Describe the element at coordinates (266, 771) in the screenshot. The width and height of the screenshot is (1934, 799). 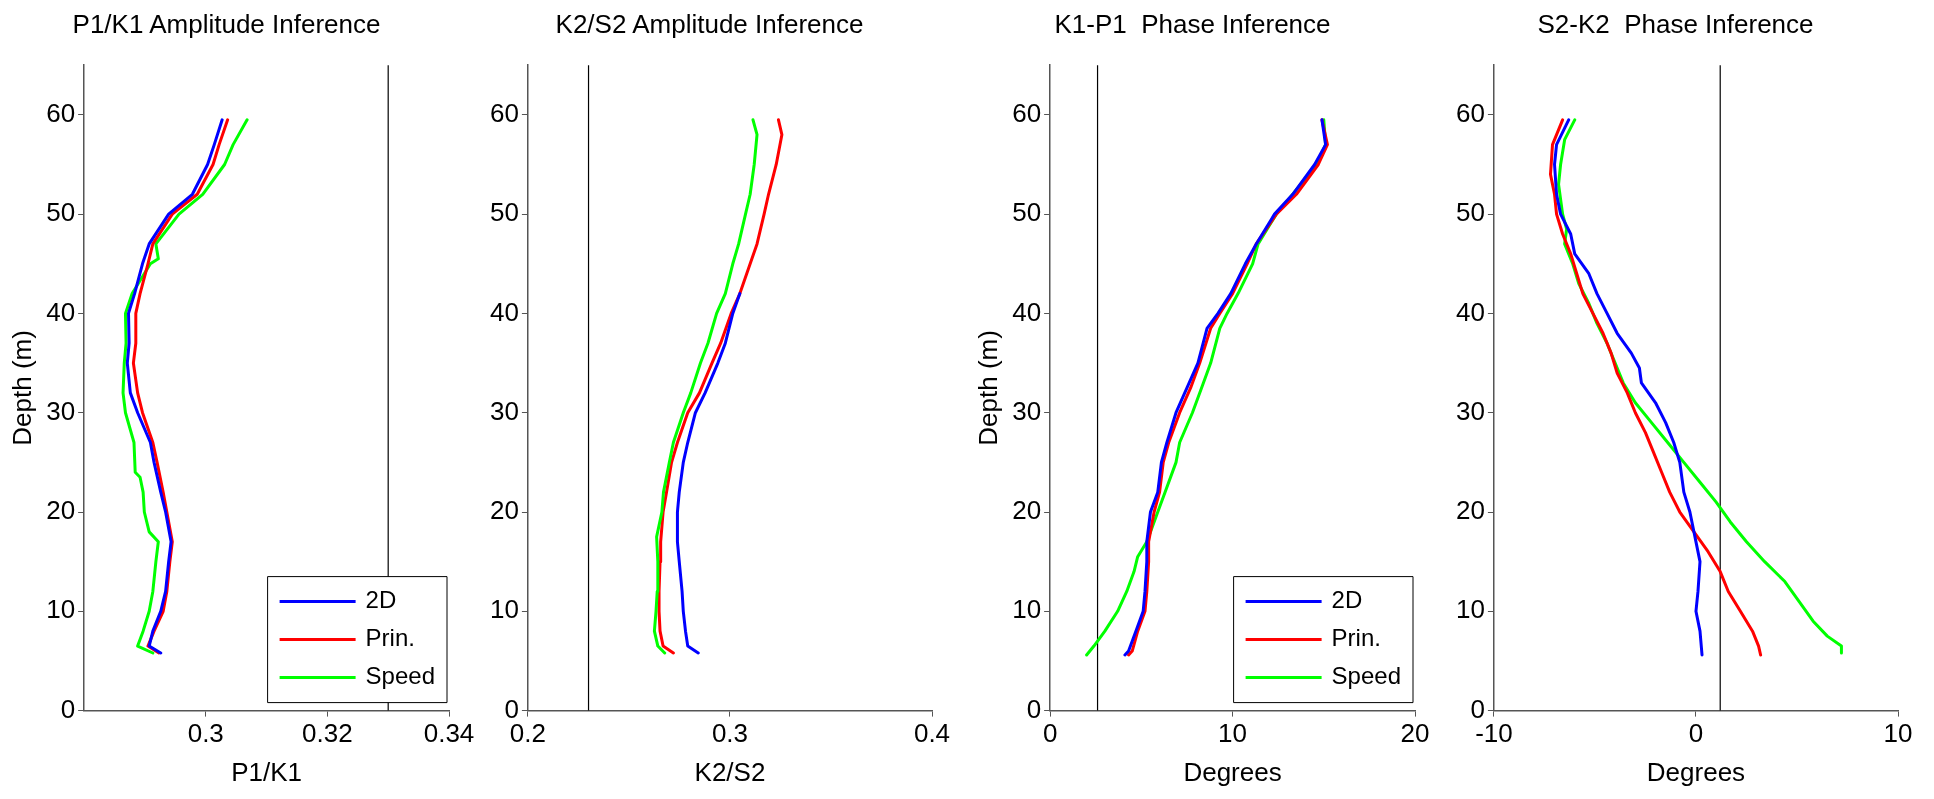
I see `x-axis-title: P1/K1` at that location.